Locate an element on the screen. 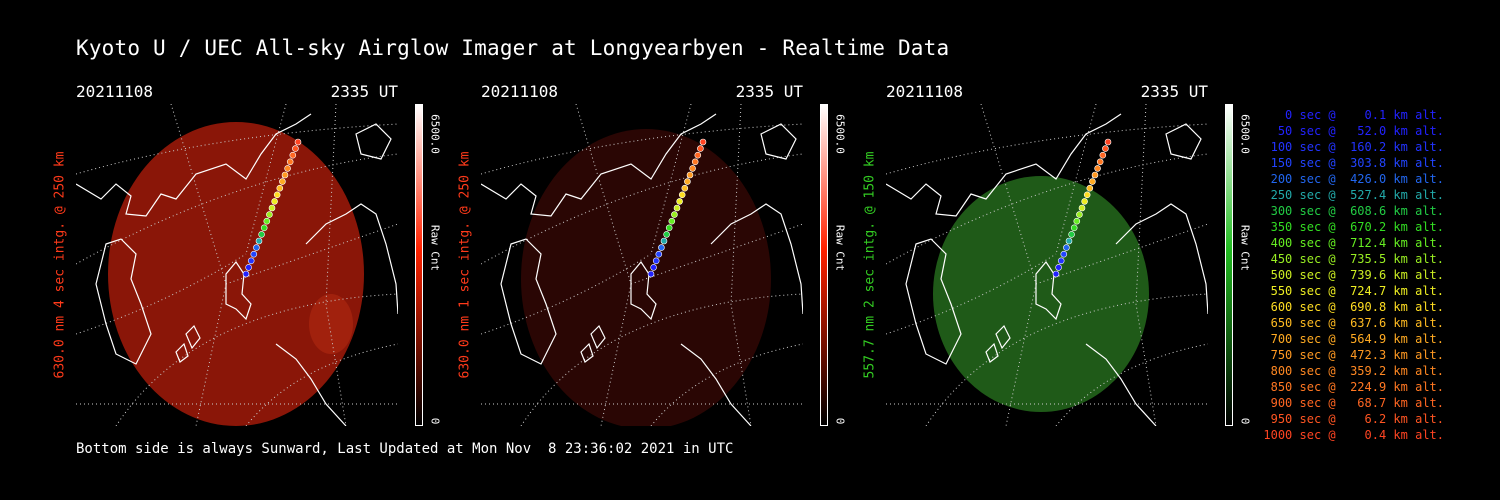 This screenshot has width=1500, height=500. legend-entry: 850 sec @ 224.9 km alt. is located at coordinates (1353, 387).